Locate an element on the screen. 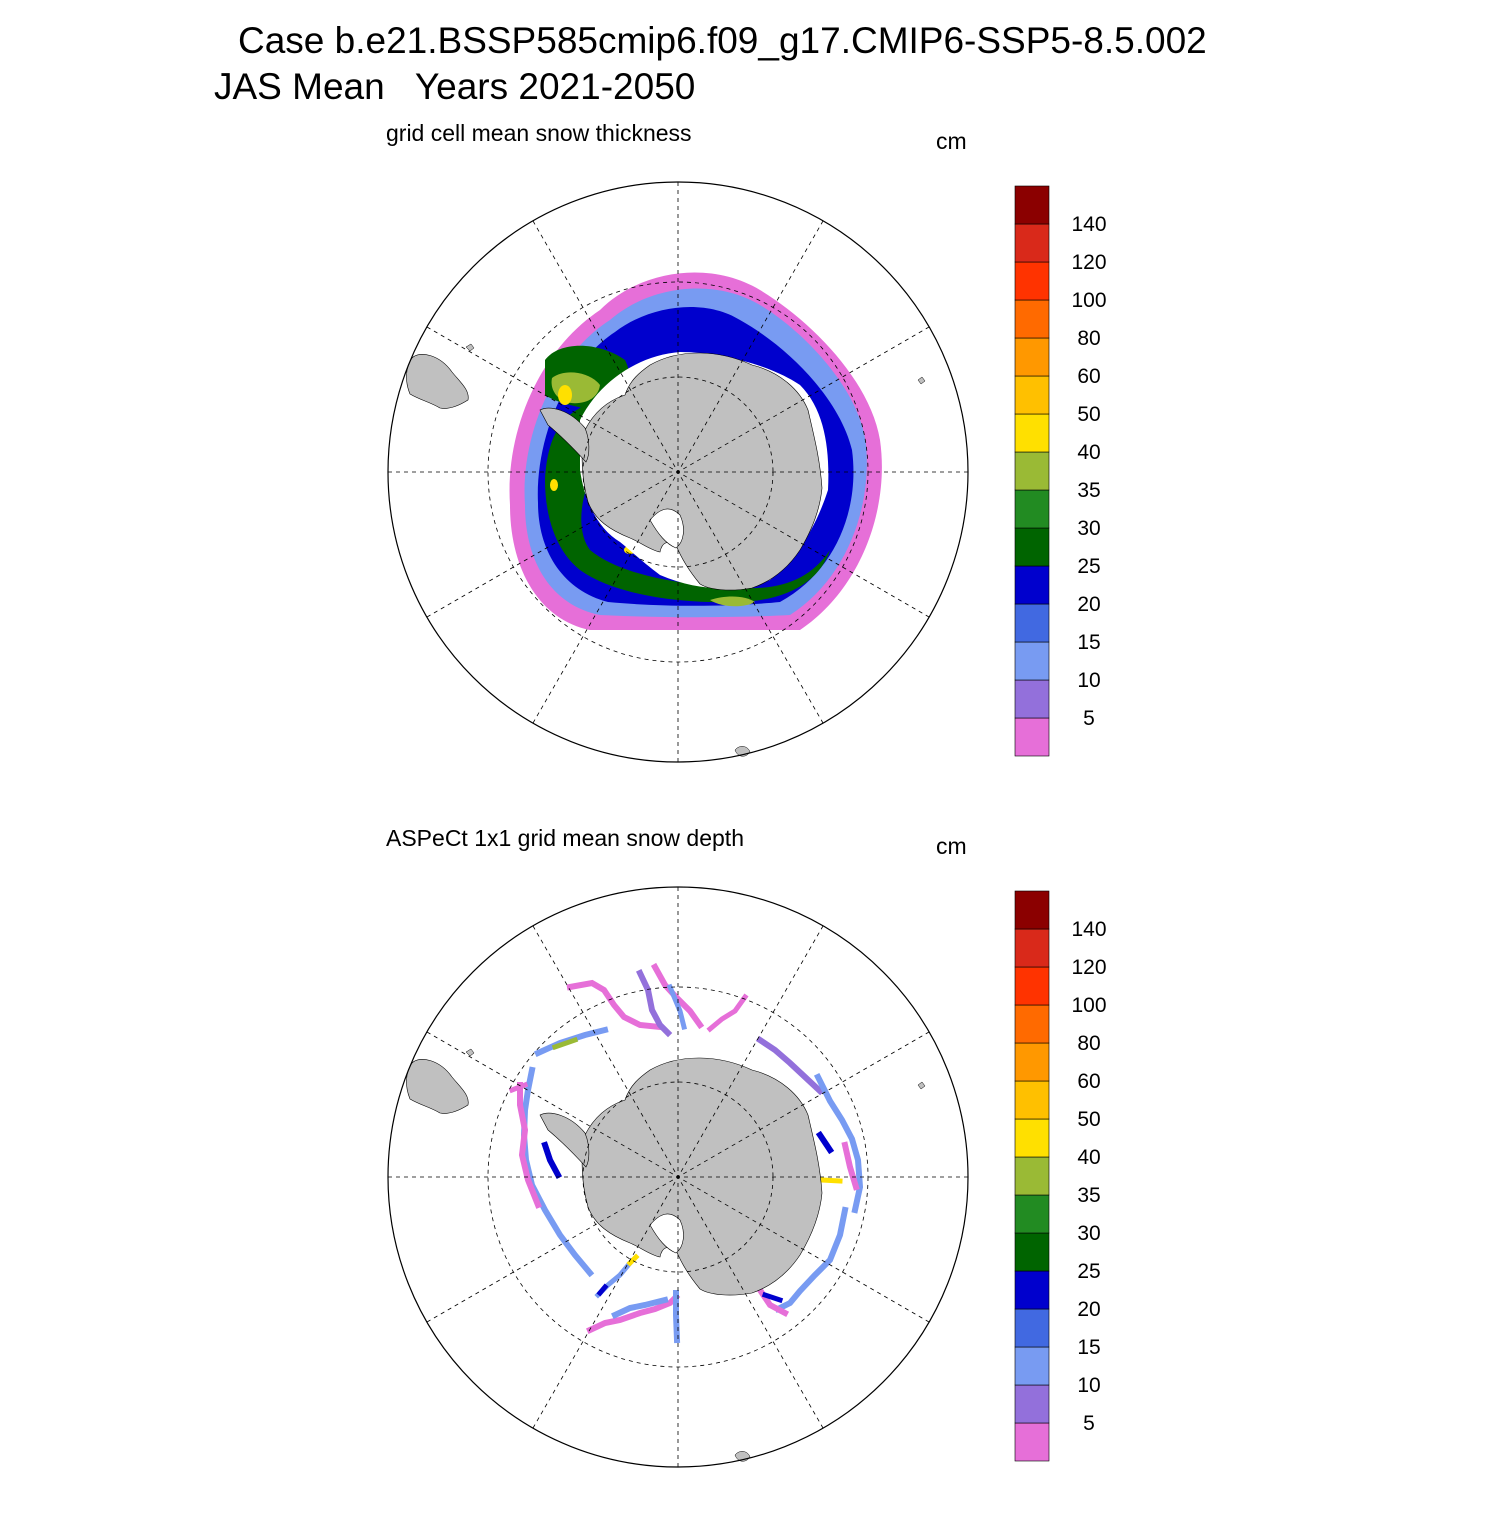 The height and width of the screenshot is (1520, 1500). aspect-snow-map is located at coordinates (678, 1177).